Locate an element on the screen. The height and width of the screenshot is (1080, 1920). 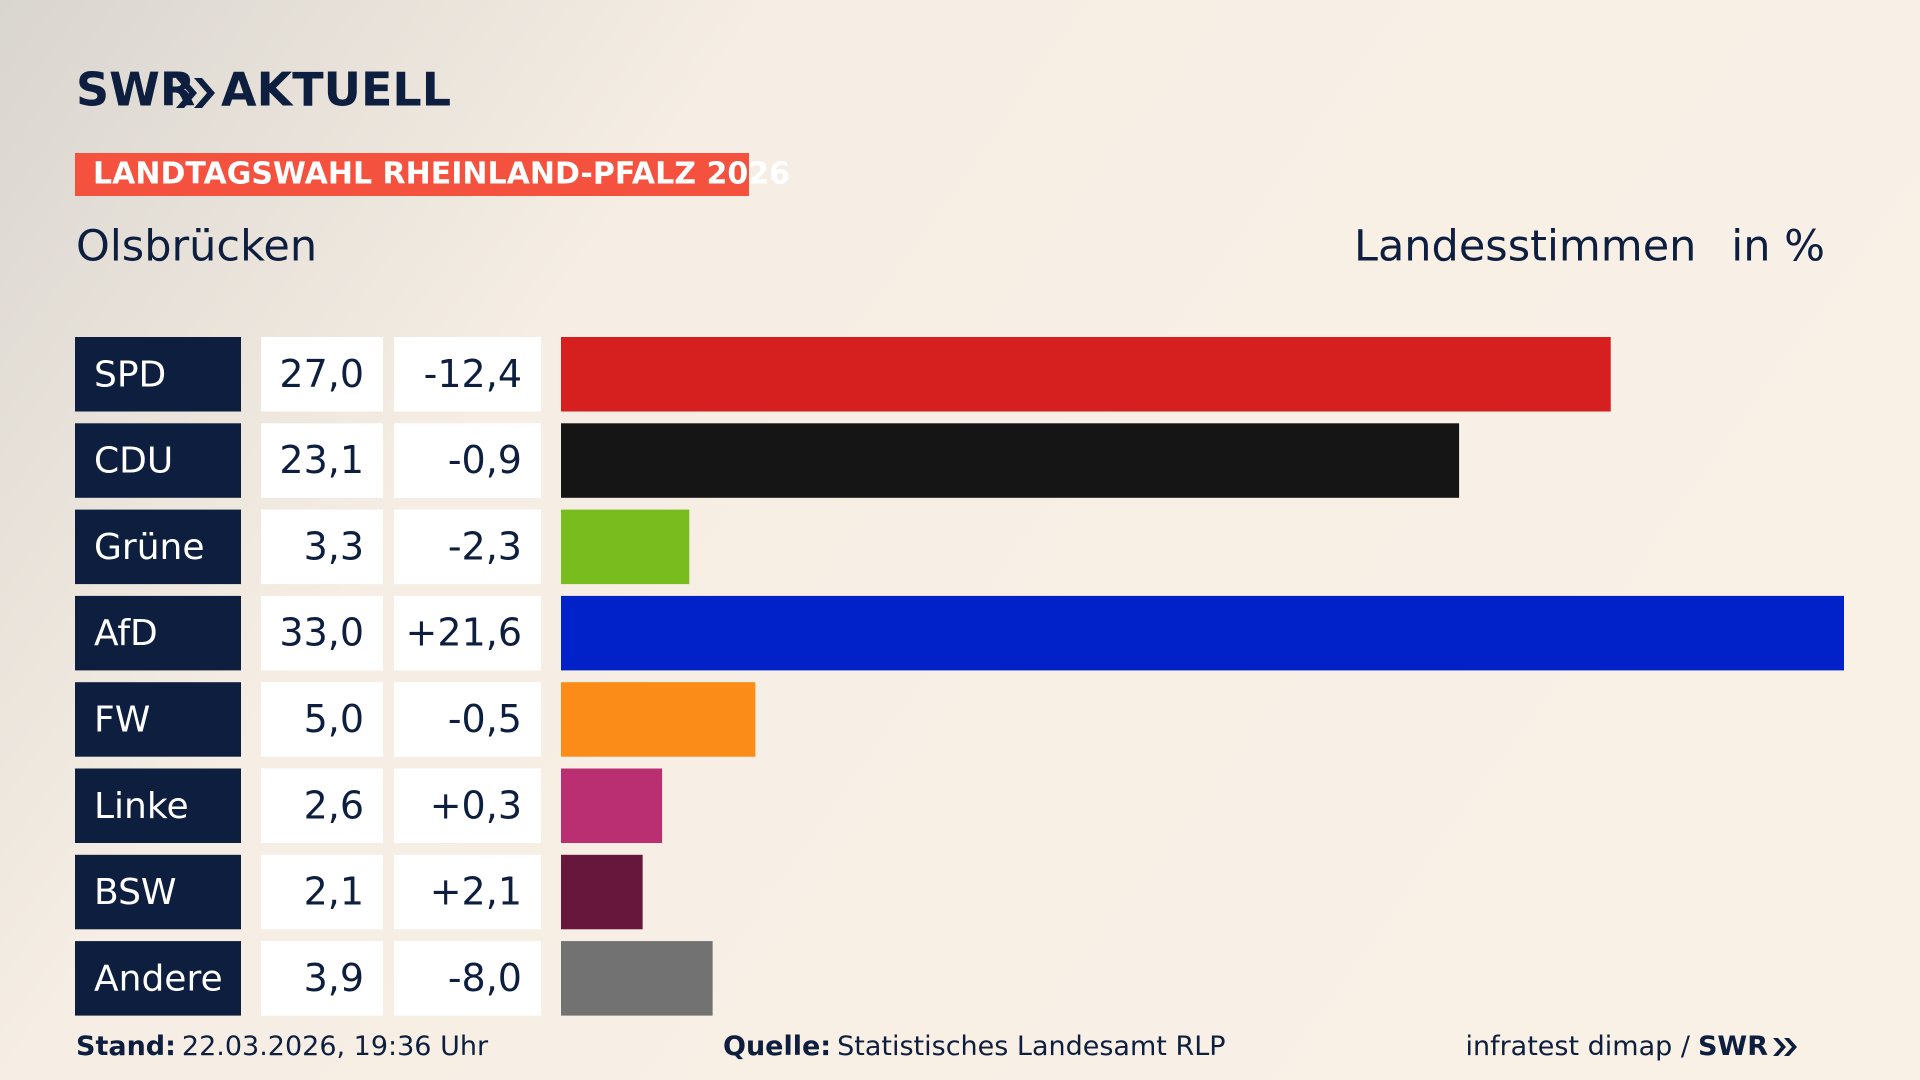
value-label: 2,6 is located at coordinates (334, 805).